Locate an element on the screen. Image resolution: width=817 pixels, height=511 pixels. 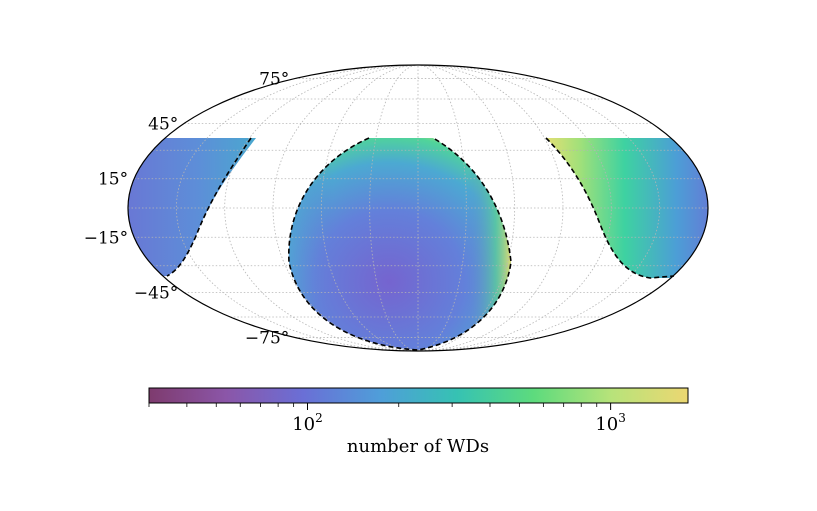
latitude-tick-label: 75° is located at coordinates (274, 79).